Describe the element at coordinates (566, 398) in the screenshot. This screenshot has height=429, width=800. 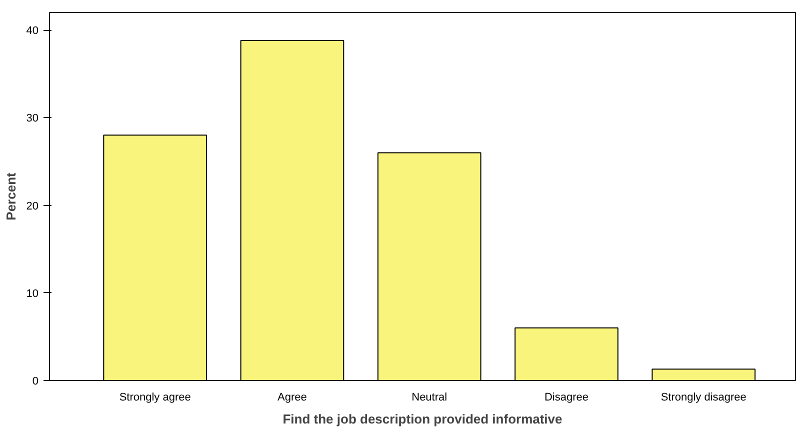
I see `x-tick-label: Disagree` at that location.